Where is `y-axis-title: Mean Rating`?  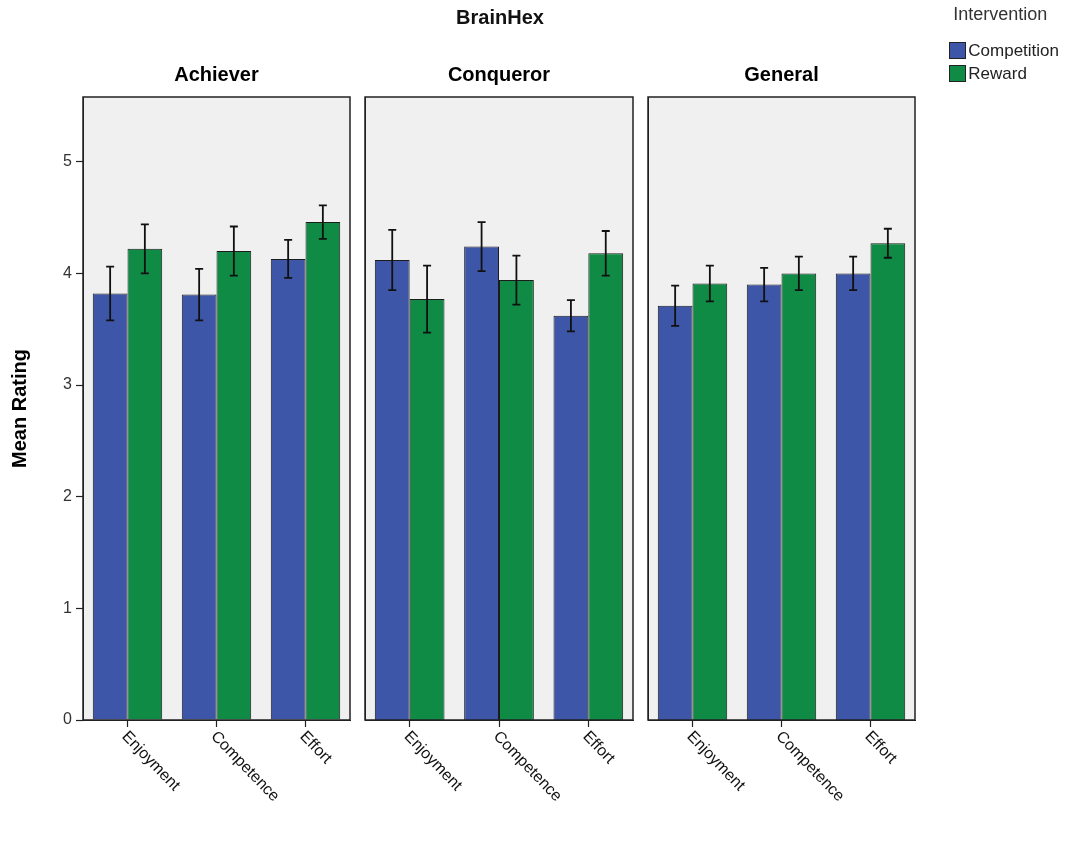
y-axis-title: Mean Rating is located at coordinates (18, 408).